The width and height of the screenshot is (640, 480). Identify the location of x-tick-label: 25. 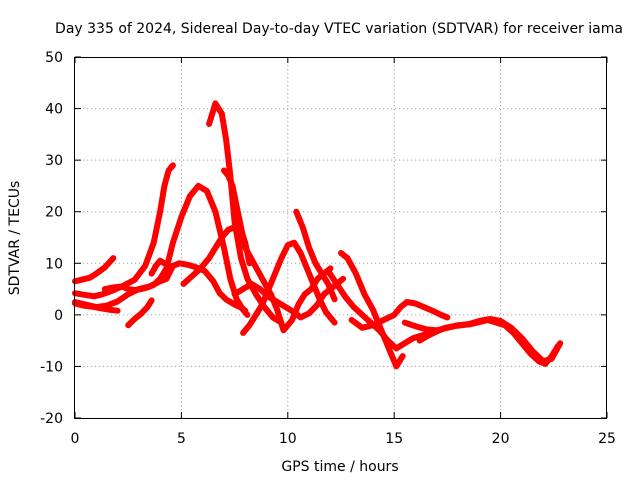
(607, 439).